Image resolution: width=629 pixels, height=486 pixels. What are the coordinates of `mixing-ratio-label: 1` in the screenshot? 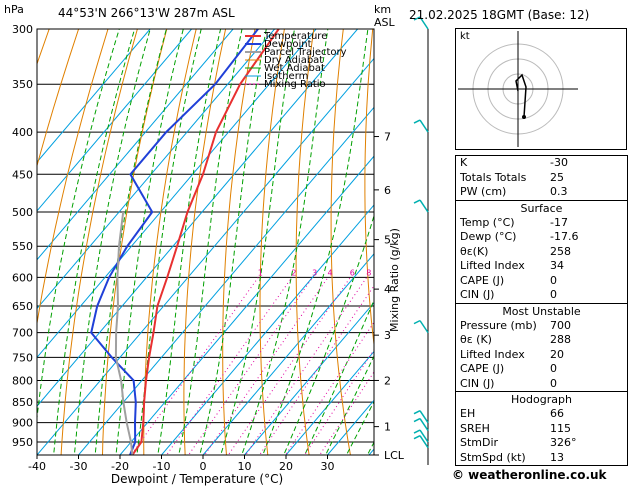 It's located at (260, 272).